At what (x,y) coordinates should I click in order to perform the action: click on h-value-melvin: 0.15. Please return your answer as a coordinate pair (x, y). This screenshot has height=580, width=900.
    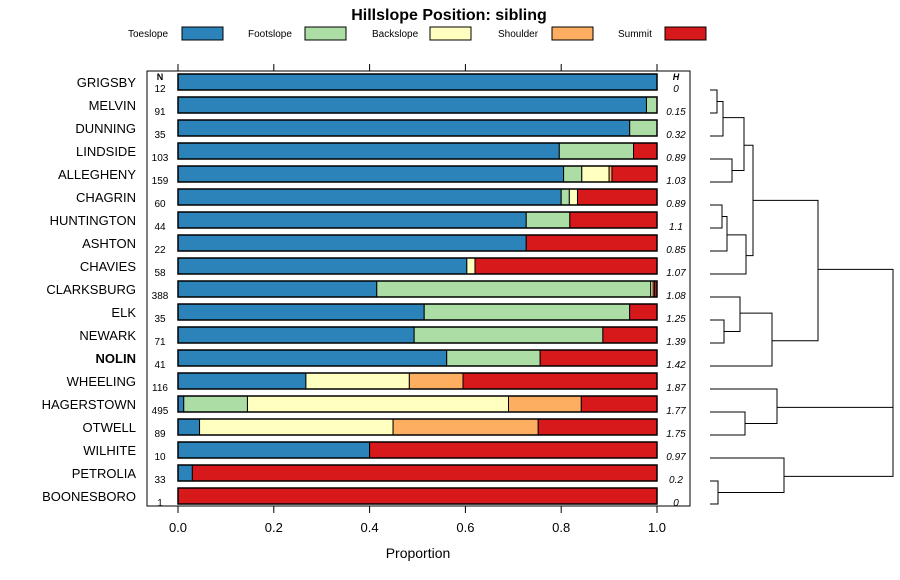
    Looking at the image, I should click on (676, 112).